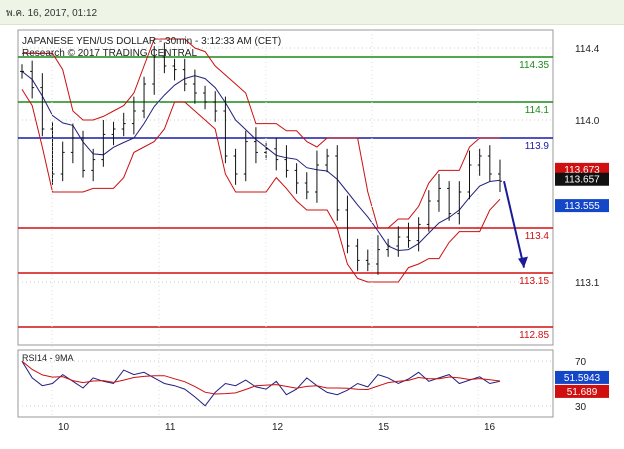 Image resolution: width=624 pixels, height=449 pixels. What do you see at coordinates (312, 12) in the screenshot?
I see `topbar: พ.ค. 16, 2017, 01:12` at bounding box center [312, 12].